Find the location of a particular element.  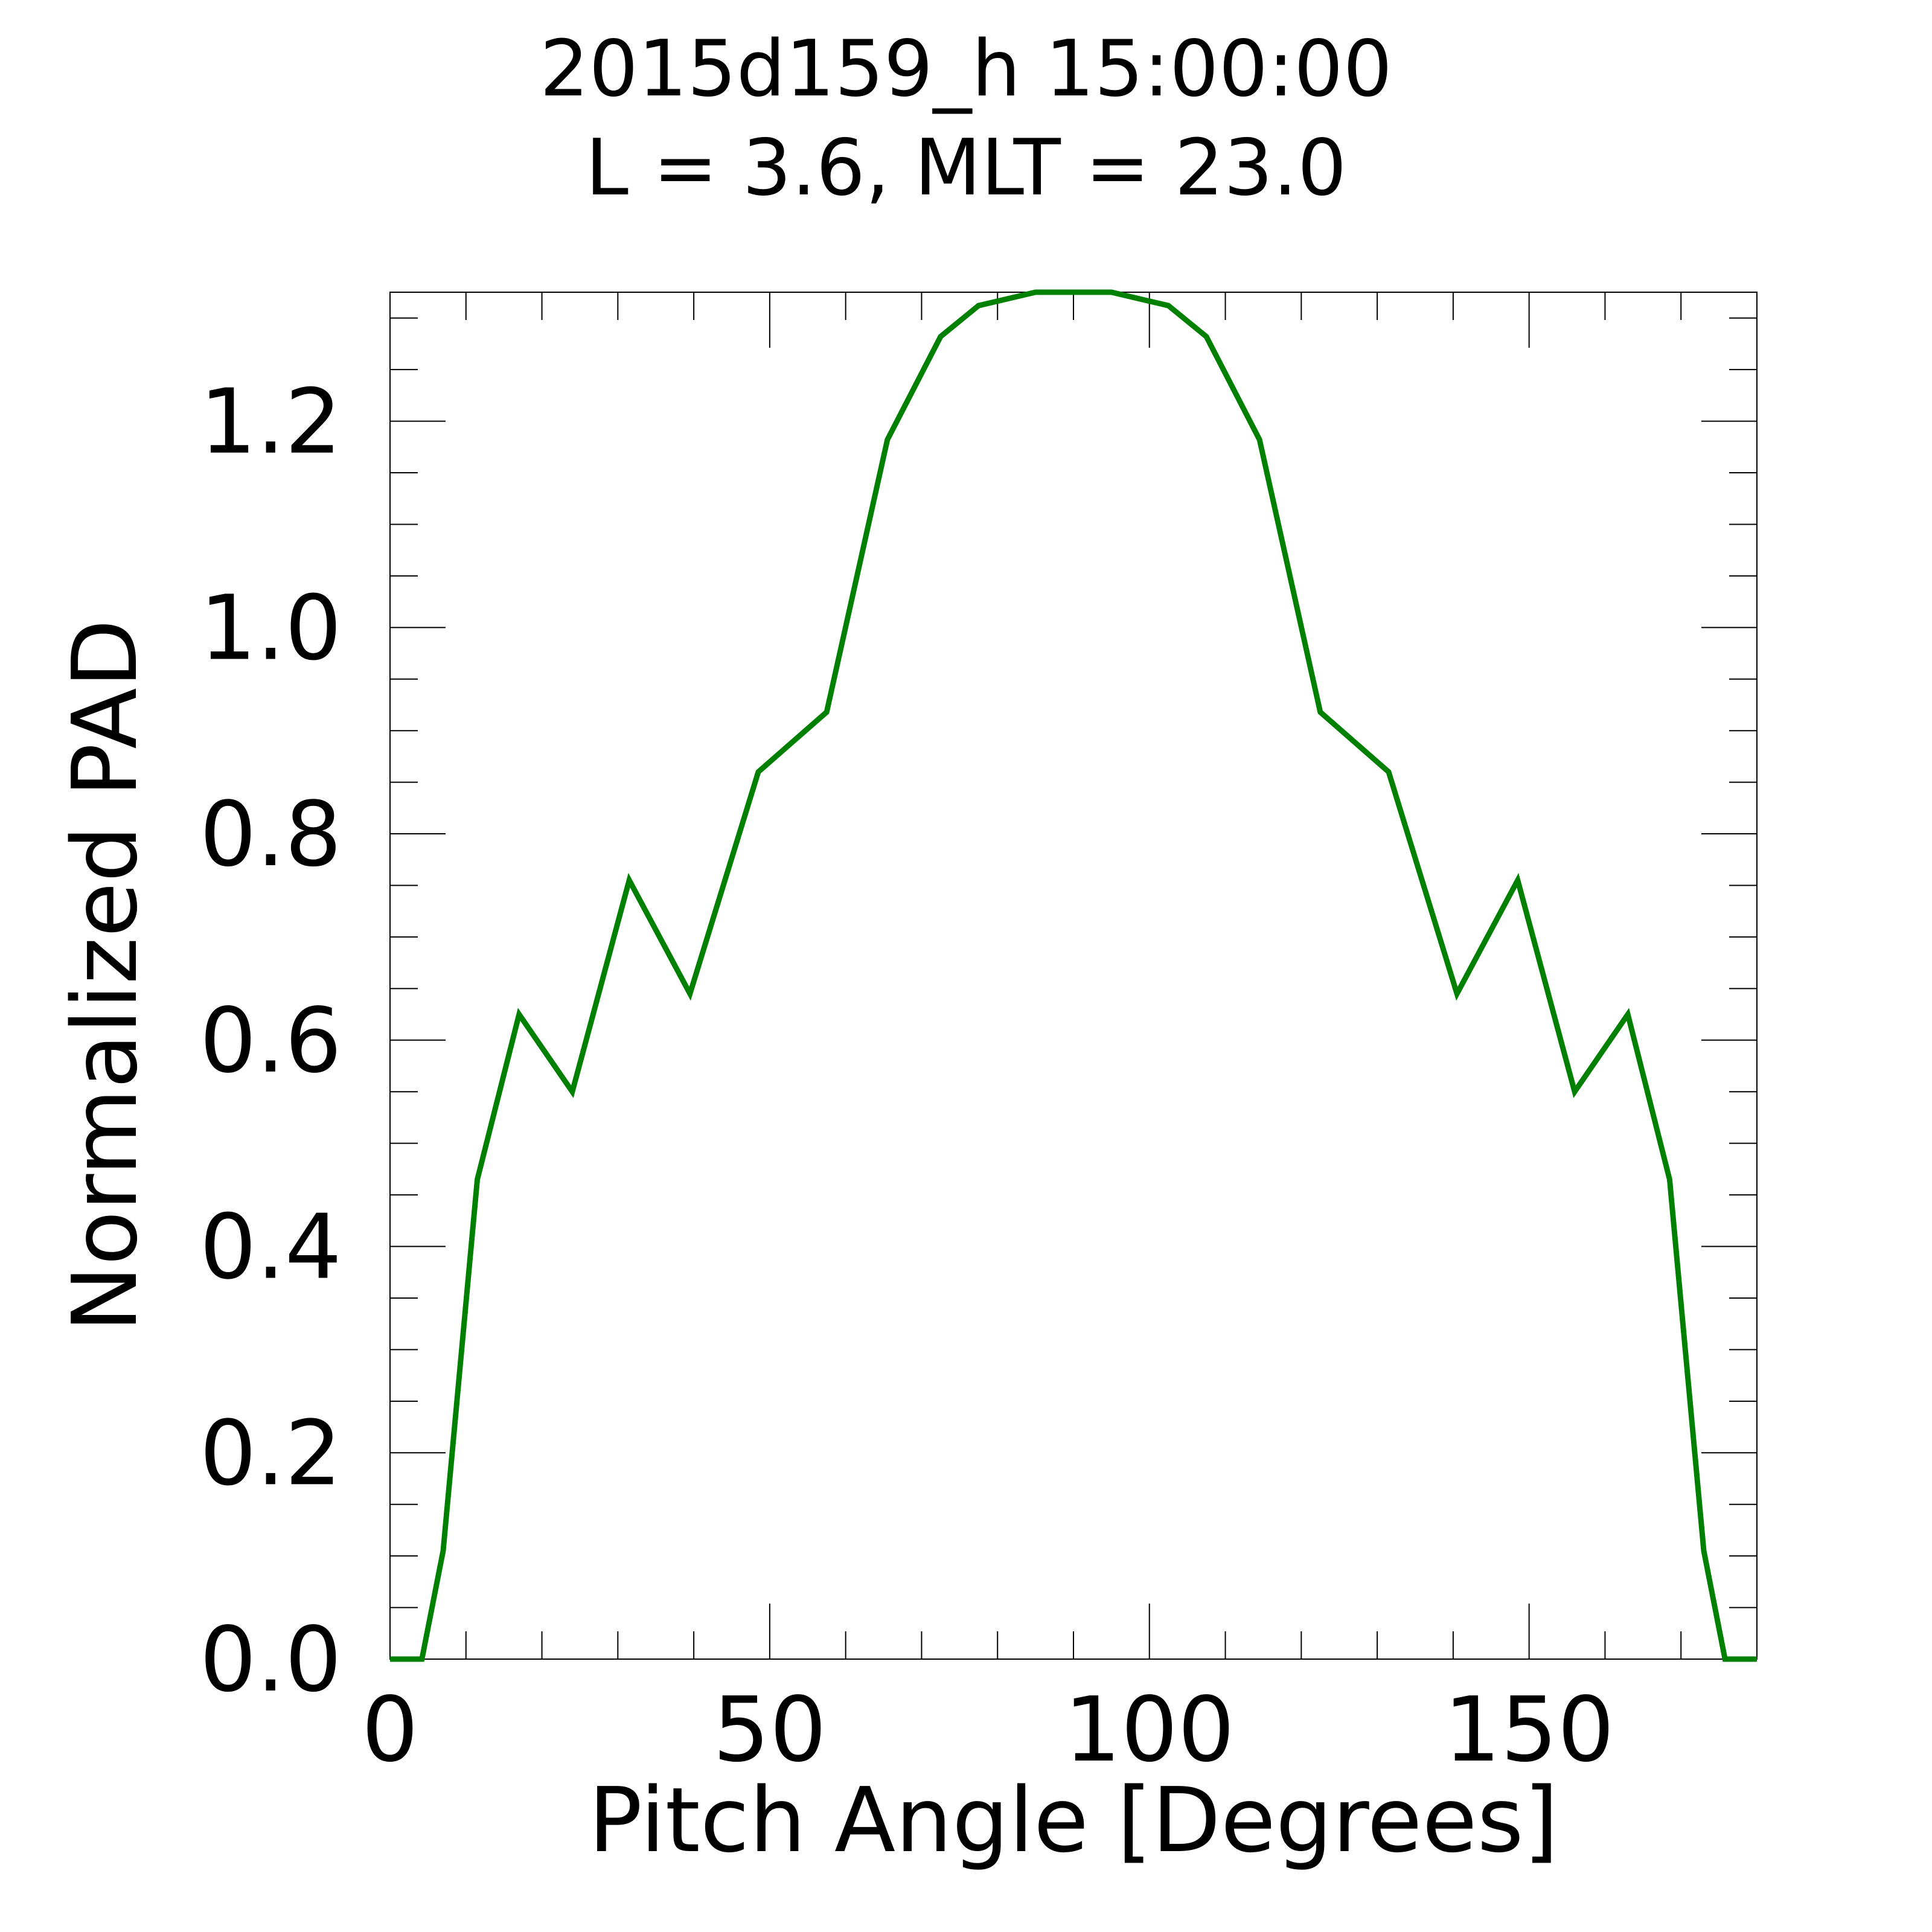

x-tick-label: 0 is located at coordinates (390, 1730).